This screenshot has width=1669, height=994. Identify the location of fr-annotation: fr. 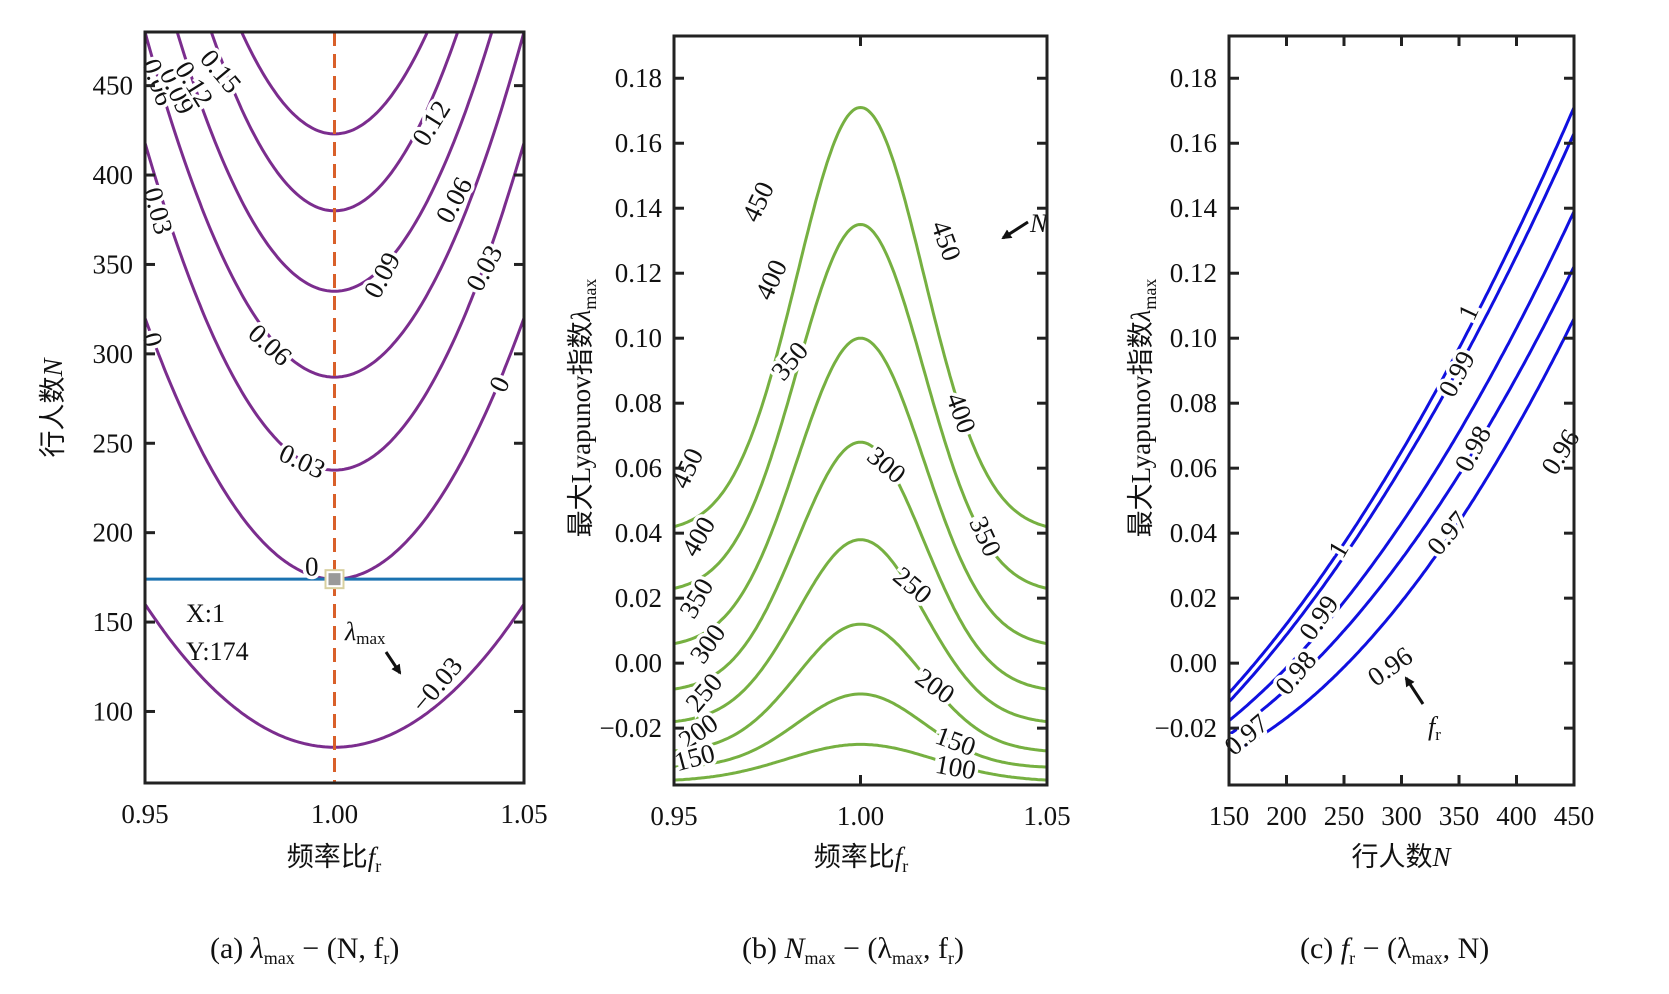
(1434, 728).